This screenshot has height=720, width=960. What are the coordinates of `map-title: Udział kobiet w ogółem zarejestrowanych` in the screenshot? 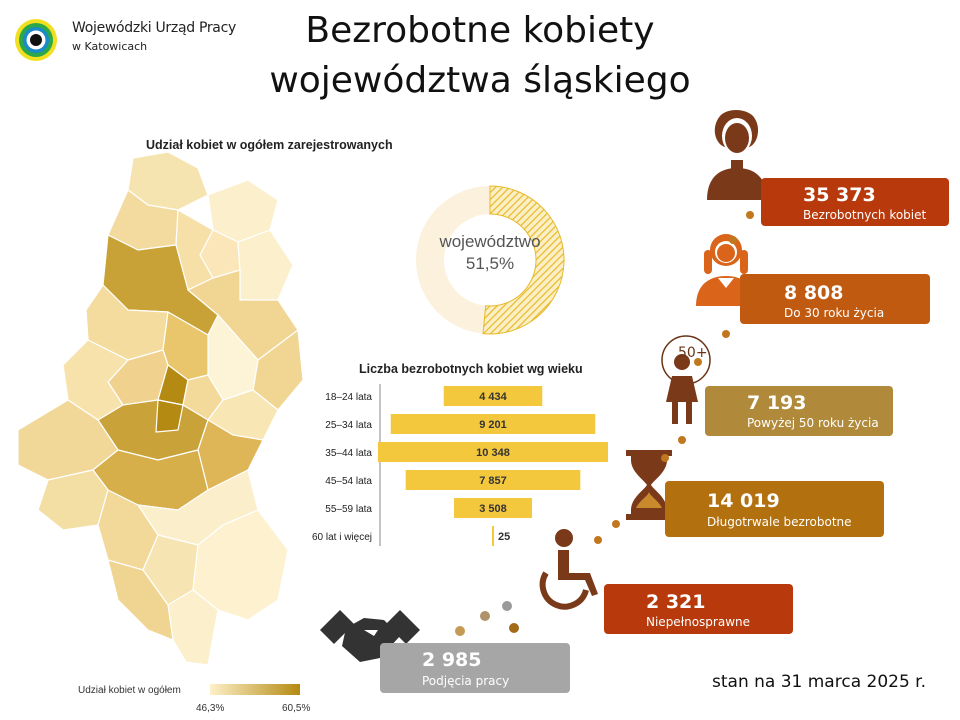 It's located at (269, 145).